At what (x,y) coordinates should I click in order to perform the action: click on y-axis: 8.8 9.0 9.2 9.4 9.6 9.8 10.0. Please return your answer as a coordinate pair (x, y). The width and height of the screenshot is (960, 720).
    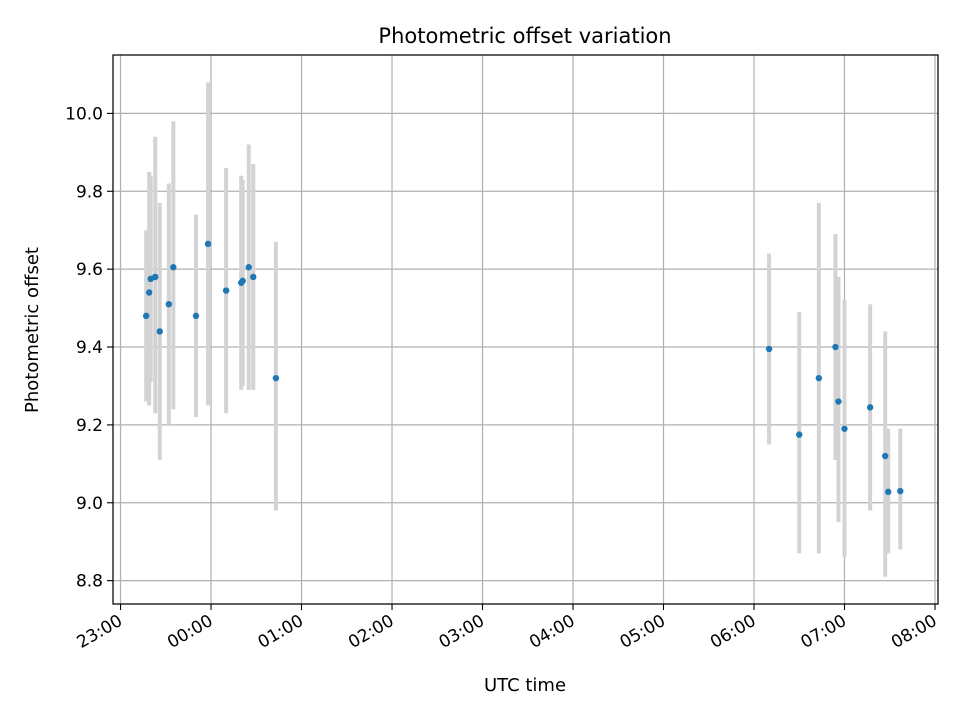
    Looking at the image, I should click on (89, 348).